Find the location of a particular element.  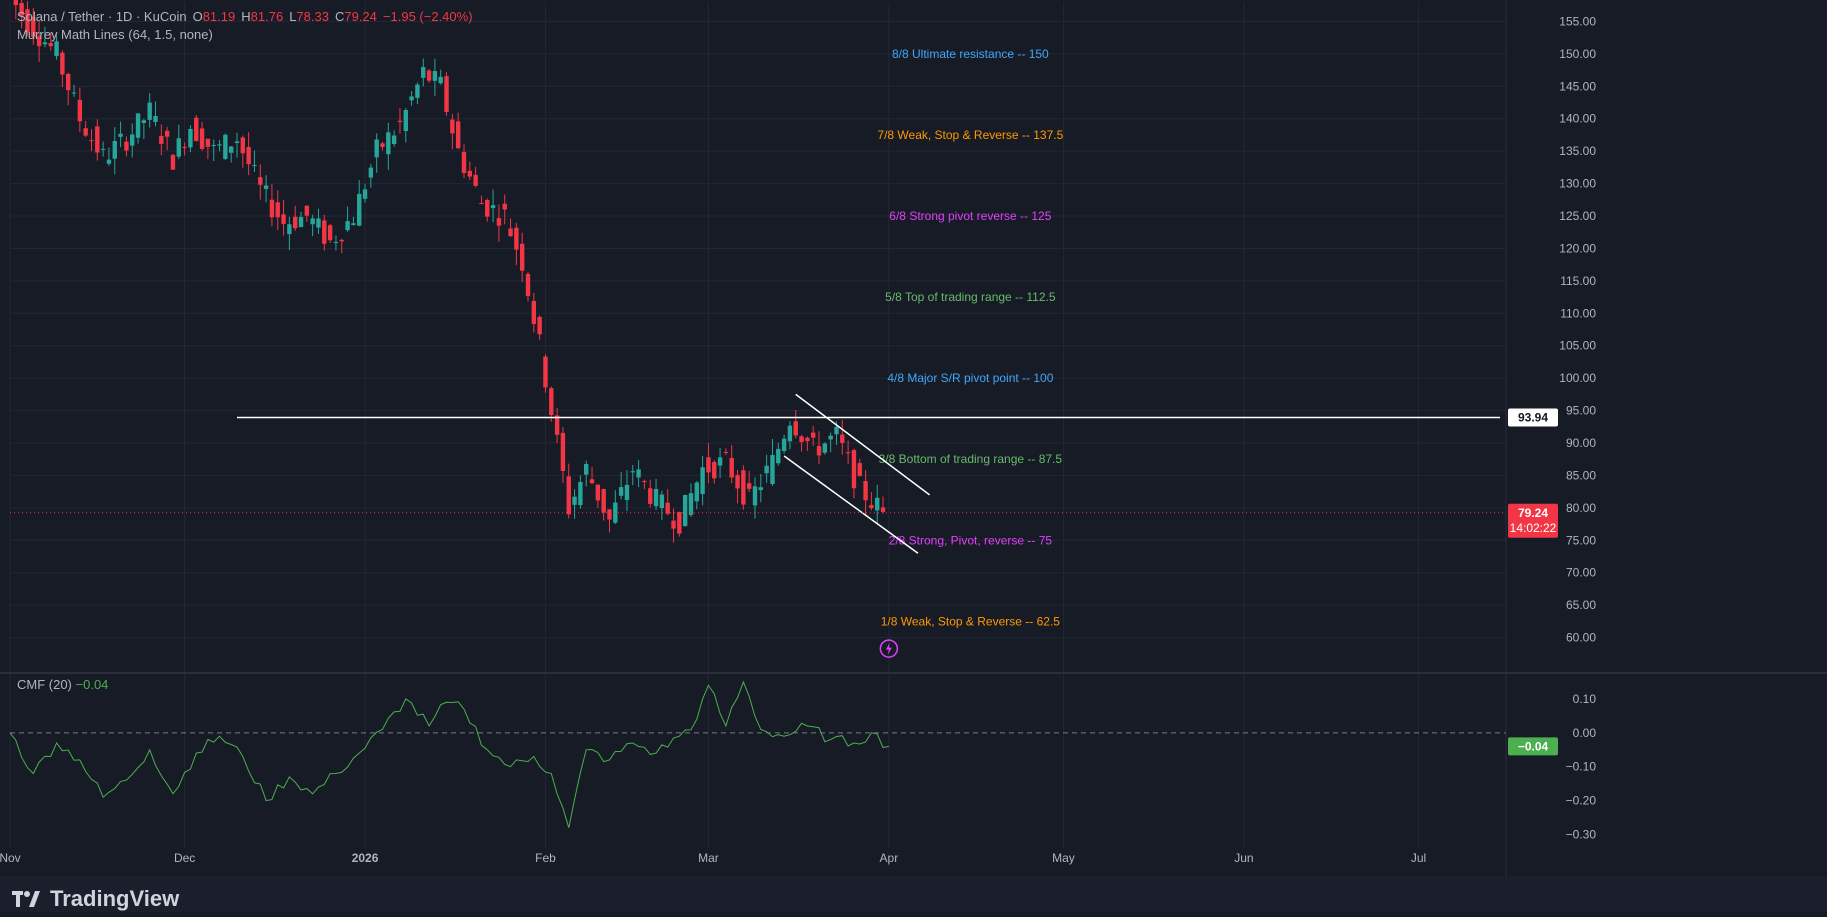

cmf-tick-label: 0.10 is located at coordinates (1585, 699).